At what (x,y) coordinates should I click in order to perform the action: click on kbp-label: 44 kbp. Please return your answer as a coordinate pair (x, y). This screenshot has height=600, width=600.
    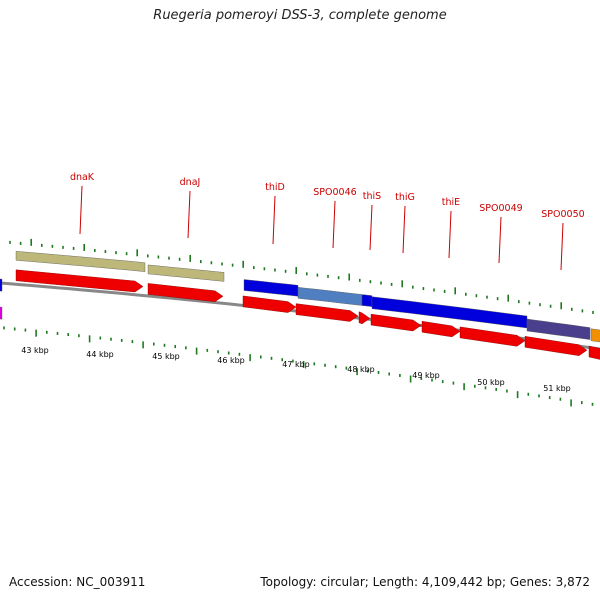
    Looking at the image, I should click on (100, 354).